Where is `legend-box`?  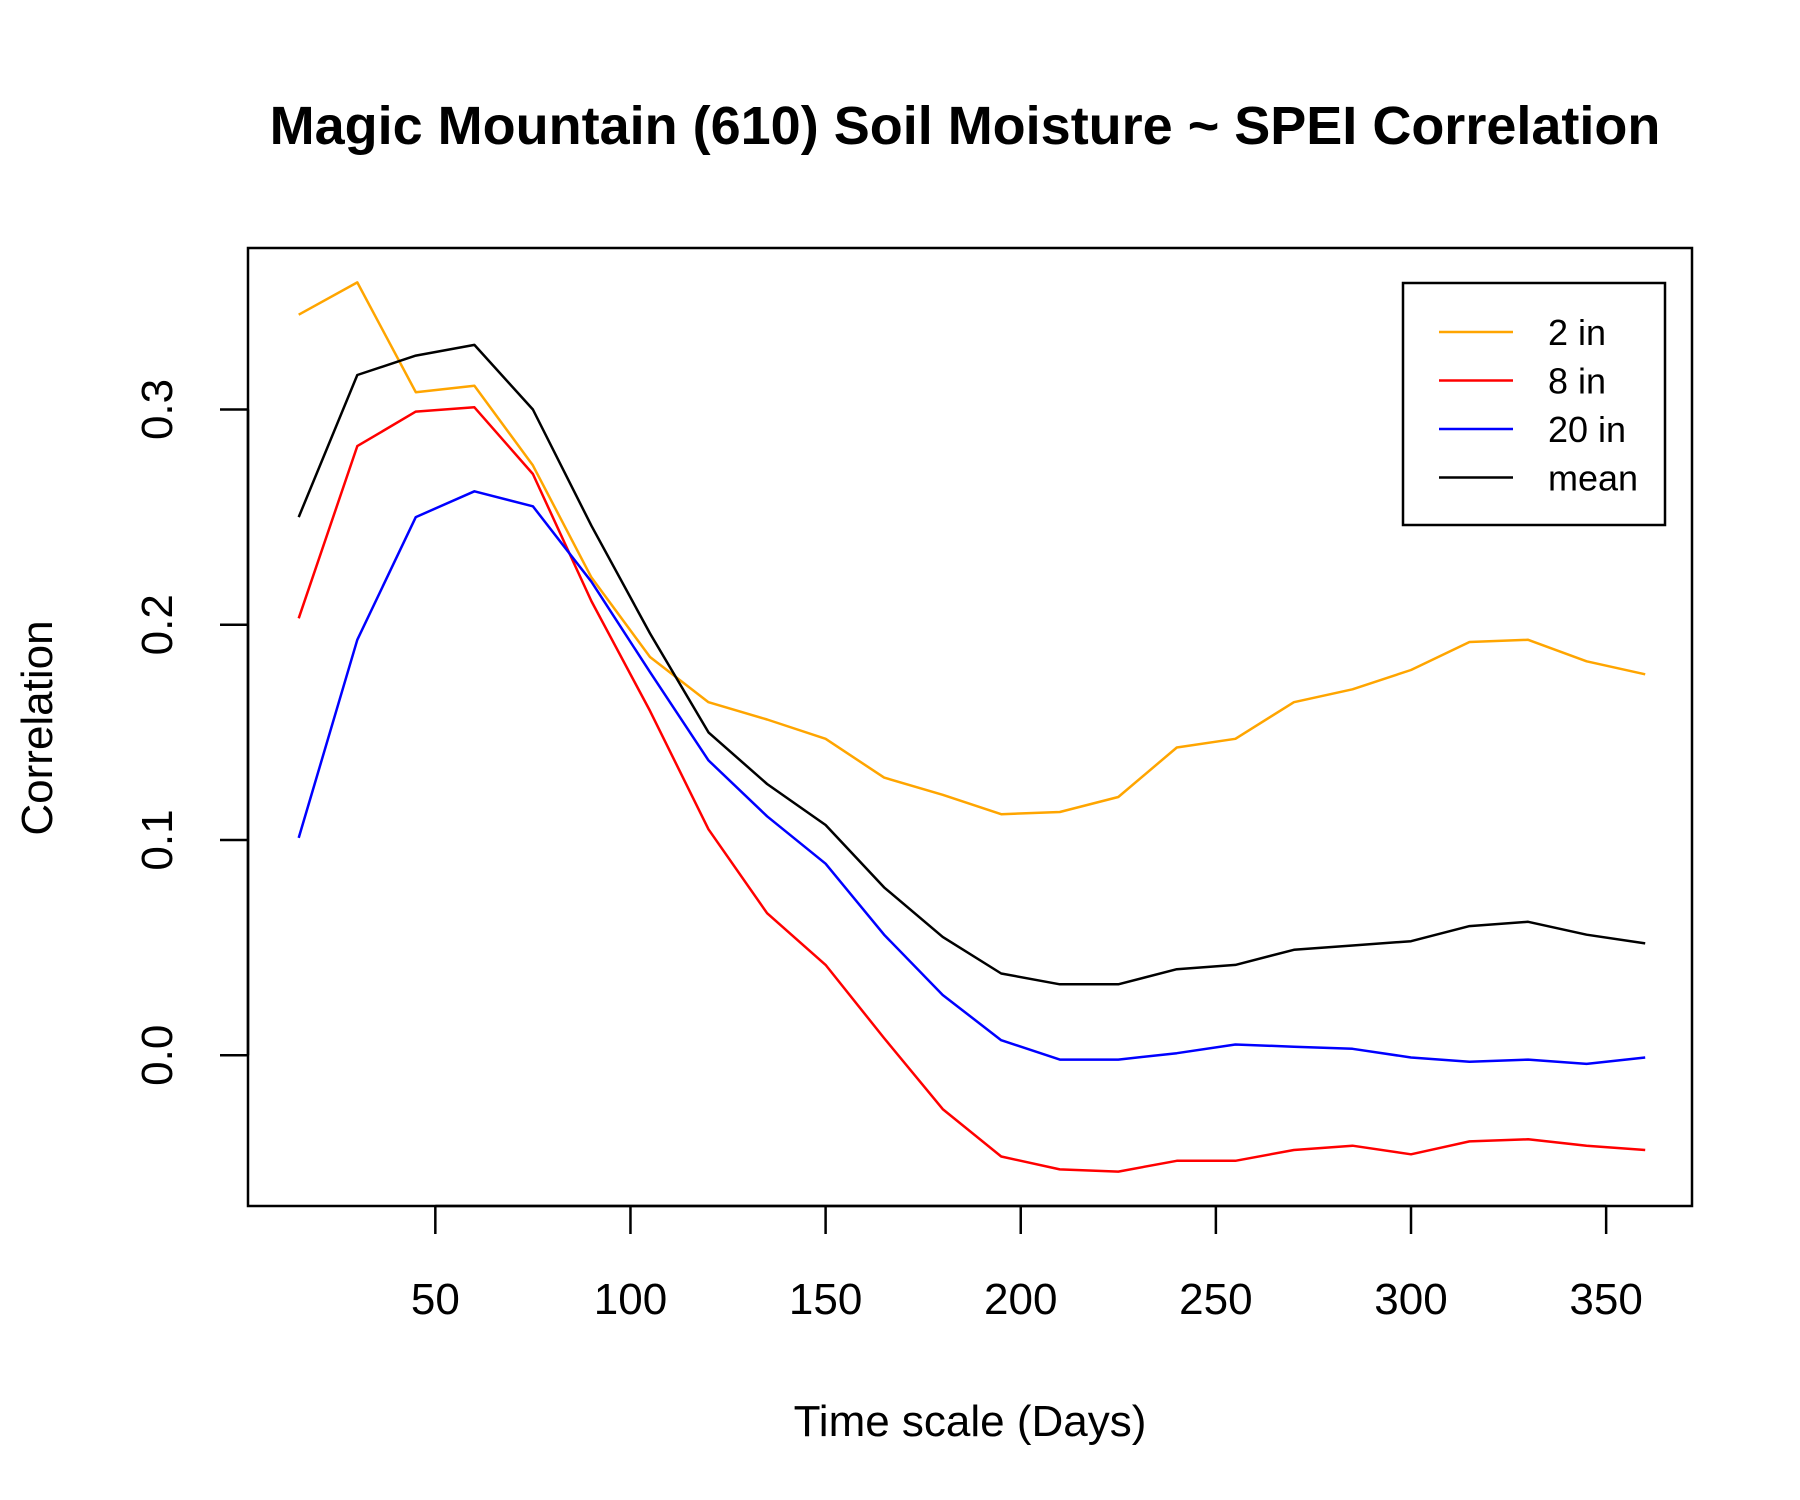
legend-box is located at coordinates (1534, 404).